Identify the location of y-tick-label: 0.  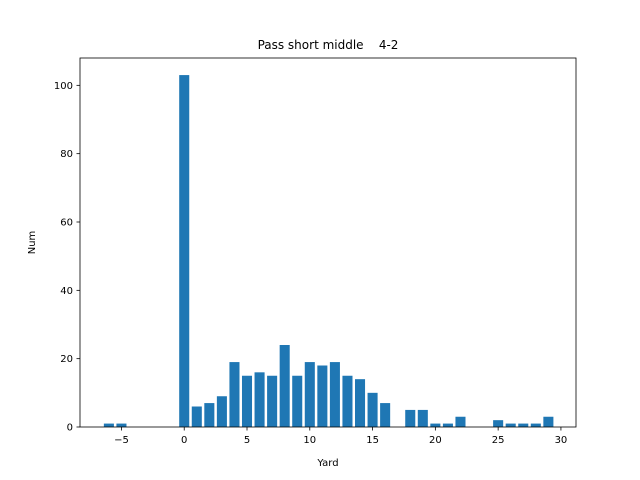
(70, 428).